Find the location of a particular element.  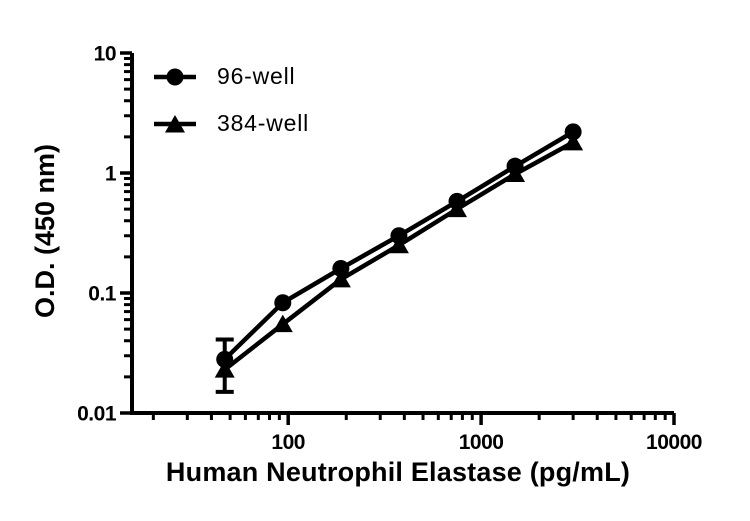

x-tick-label: 10000 is located at coordinates (674, 442).